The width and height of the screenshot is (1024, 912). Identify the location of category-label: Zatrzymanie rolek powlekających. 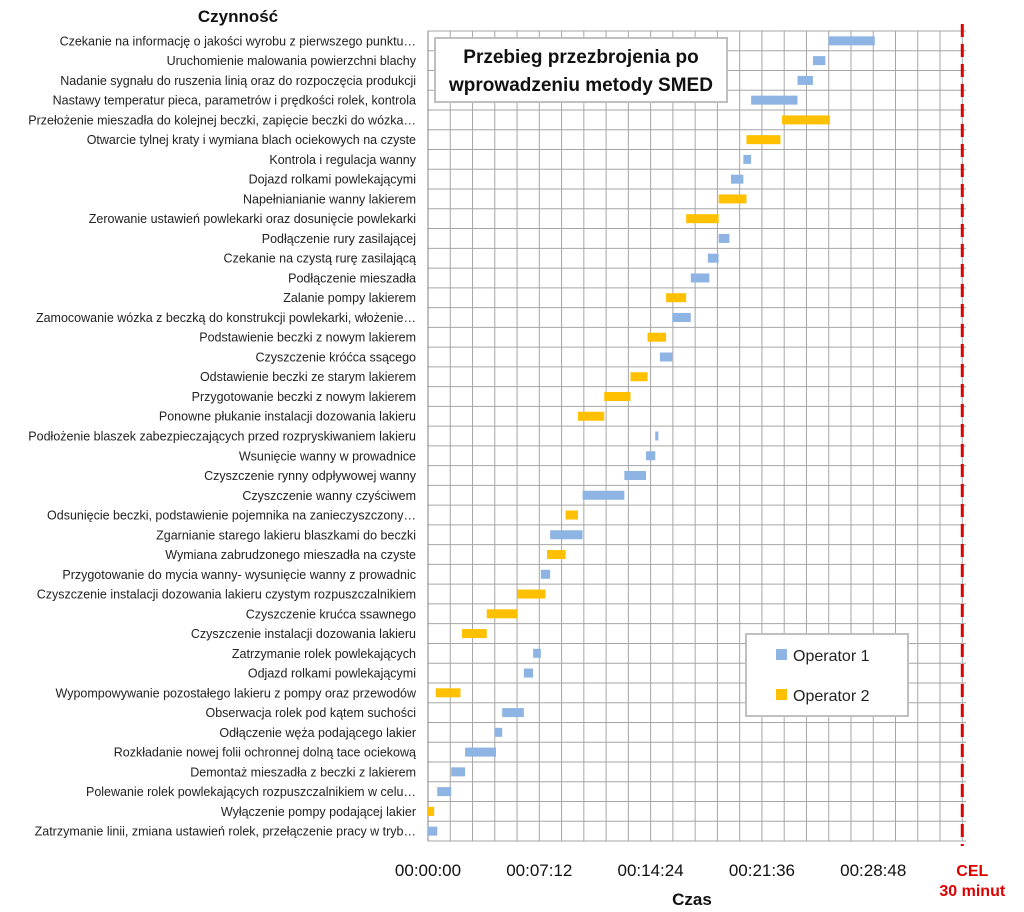
(324, 654).